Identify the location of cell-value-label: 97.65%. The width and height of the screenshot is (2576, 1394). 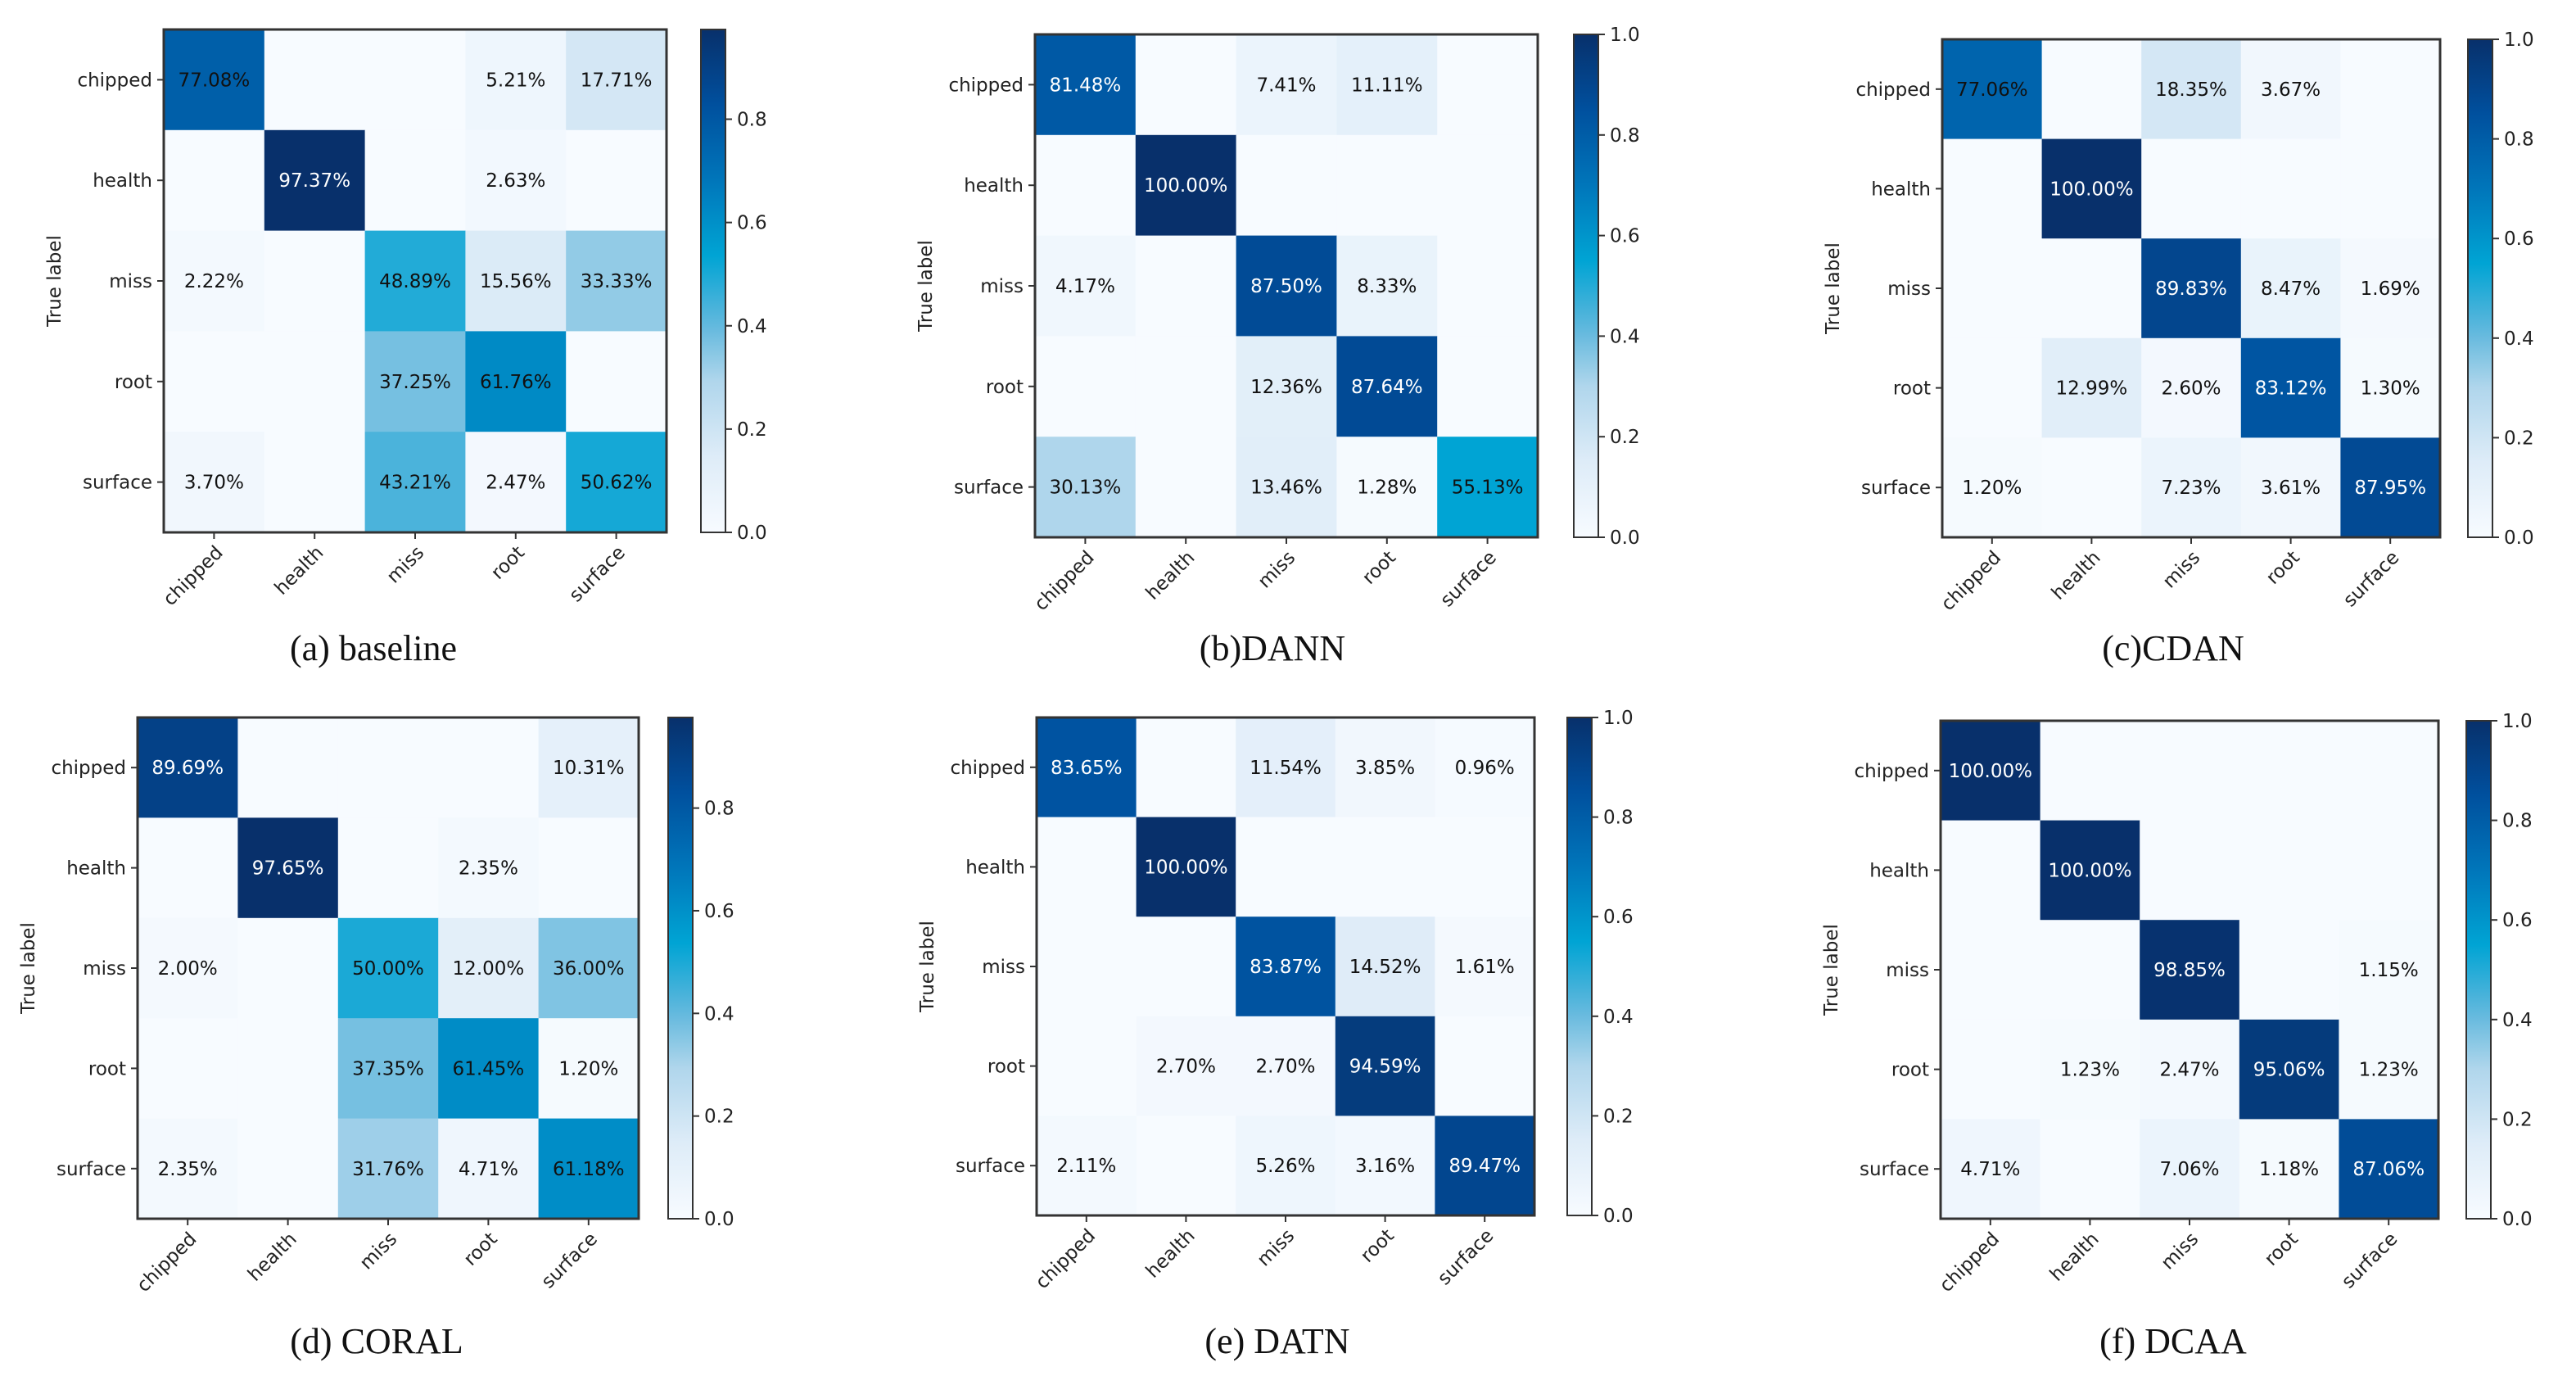
(288, 869).